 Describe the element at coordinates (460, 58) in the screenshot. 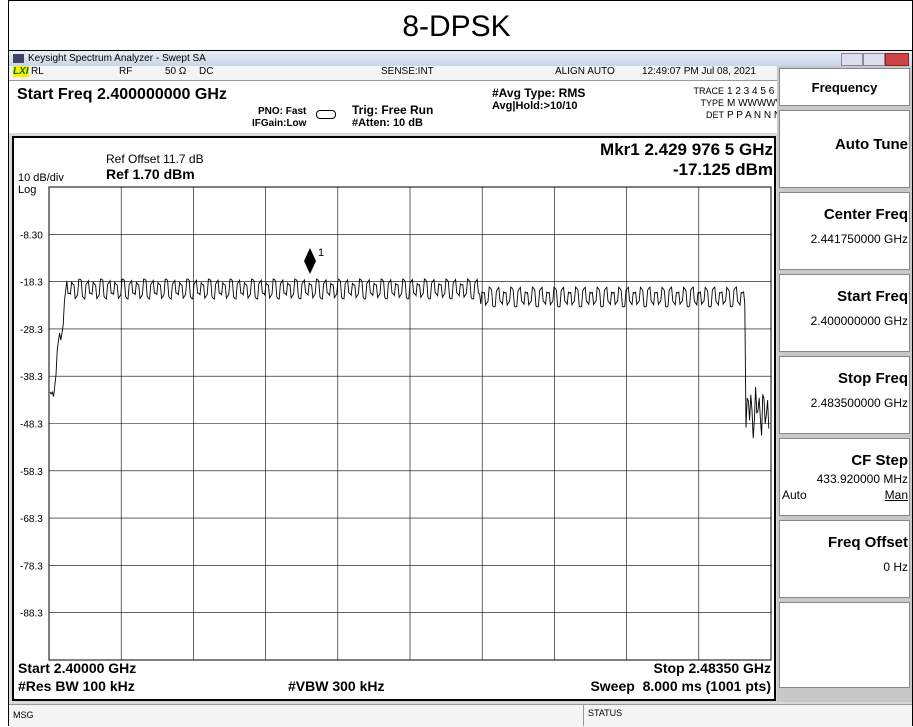

I see `window-bar` at that location.